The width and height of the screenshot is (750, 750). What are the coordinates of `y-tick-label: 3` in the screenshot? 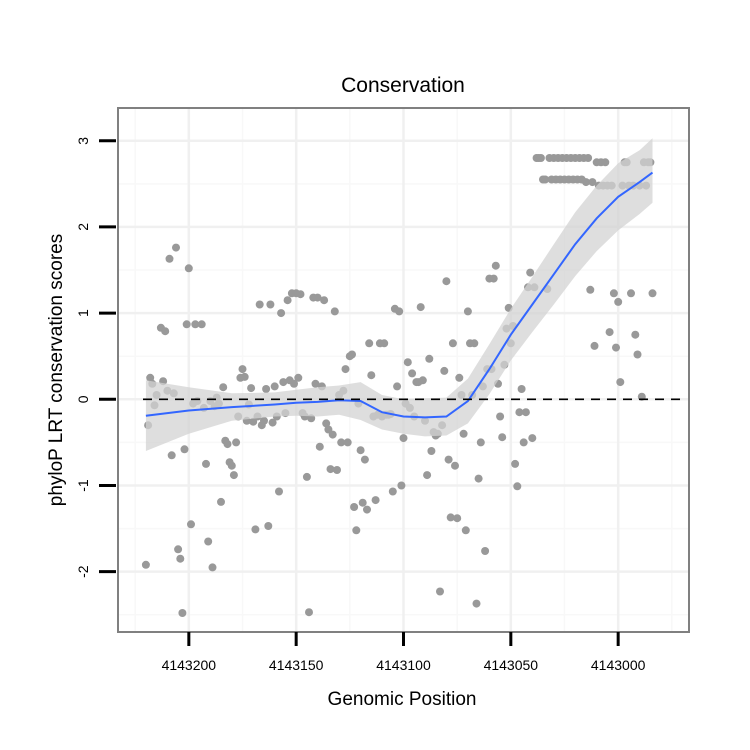 It's located at (83, 141).